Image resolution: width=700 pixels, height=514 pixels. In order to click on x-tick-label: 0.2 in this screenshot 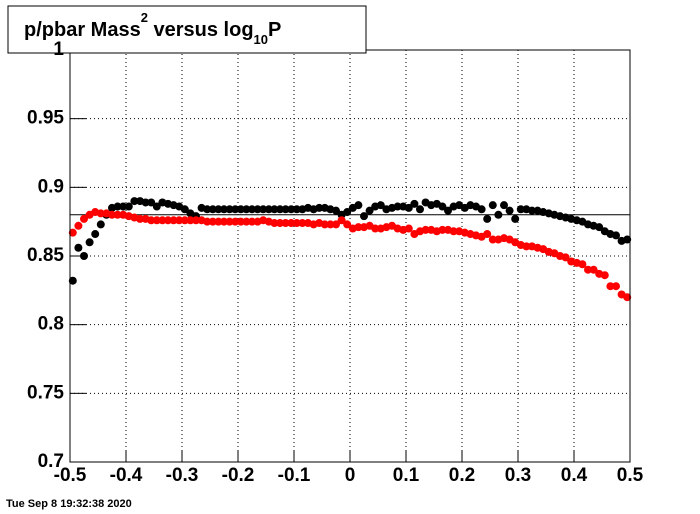, I will do `click(462, 475)`.